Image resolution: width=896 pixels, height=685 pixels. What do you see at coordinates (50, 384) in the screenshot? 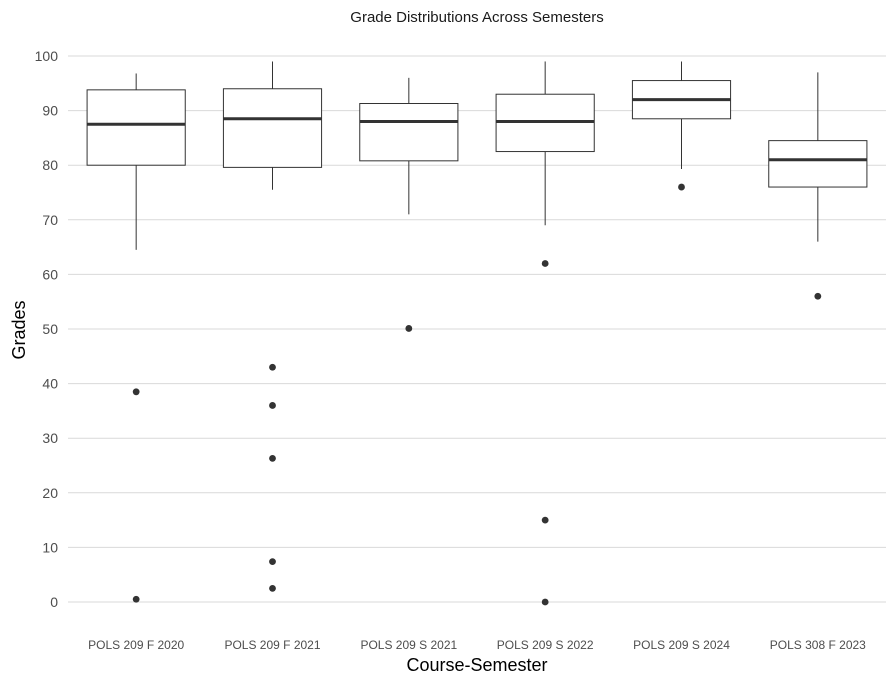
I see `y-tick-label: 40` at bounding box center [50, 384].